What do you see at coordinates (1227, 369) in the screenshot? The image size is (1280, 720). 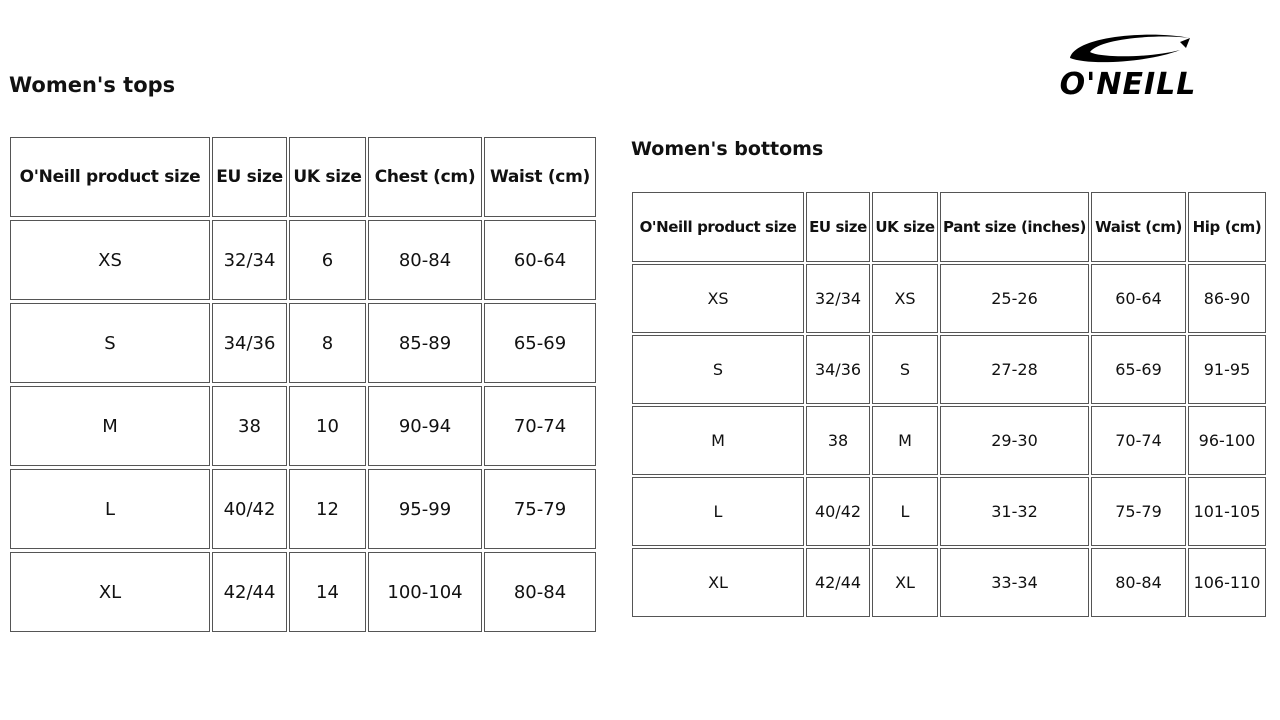 I see `table-cell: 91-95` at bounding box center [1227, 369].